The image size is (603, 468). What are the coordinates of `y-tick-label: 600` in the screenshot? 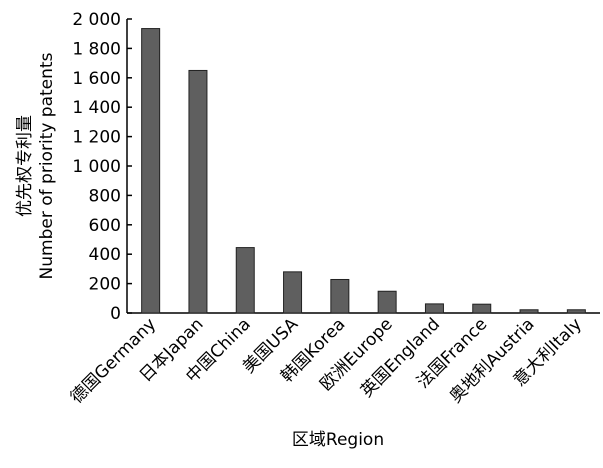 It's located at (105, 226).